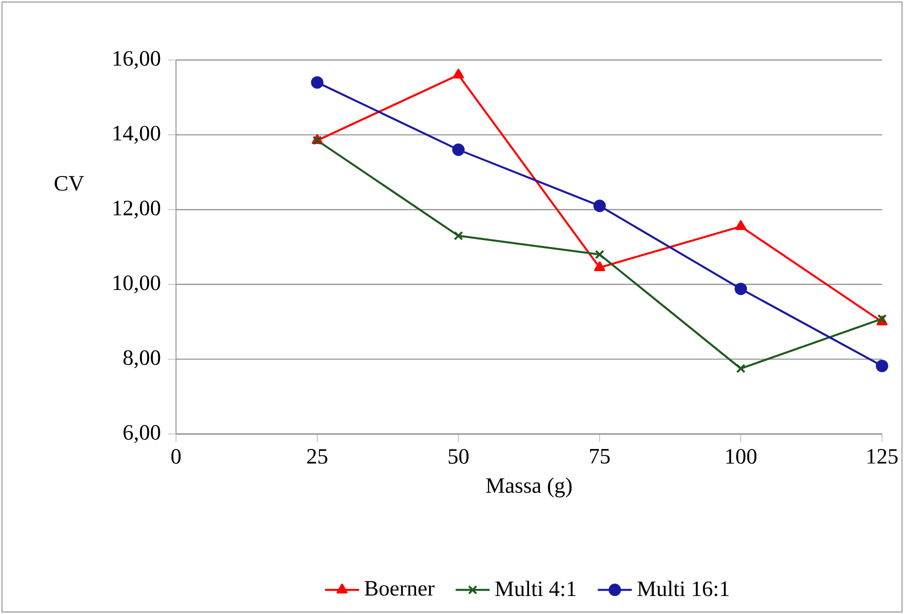 The width and height of the screenshot is (904, 614). What do you see at coordinates (399, 588) in the screenshot?
I see `legend-label: Boerner` at bounding box center [399, 588].